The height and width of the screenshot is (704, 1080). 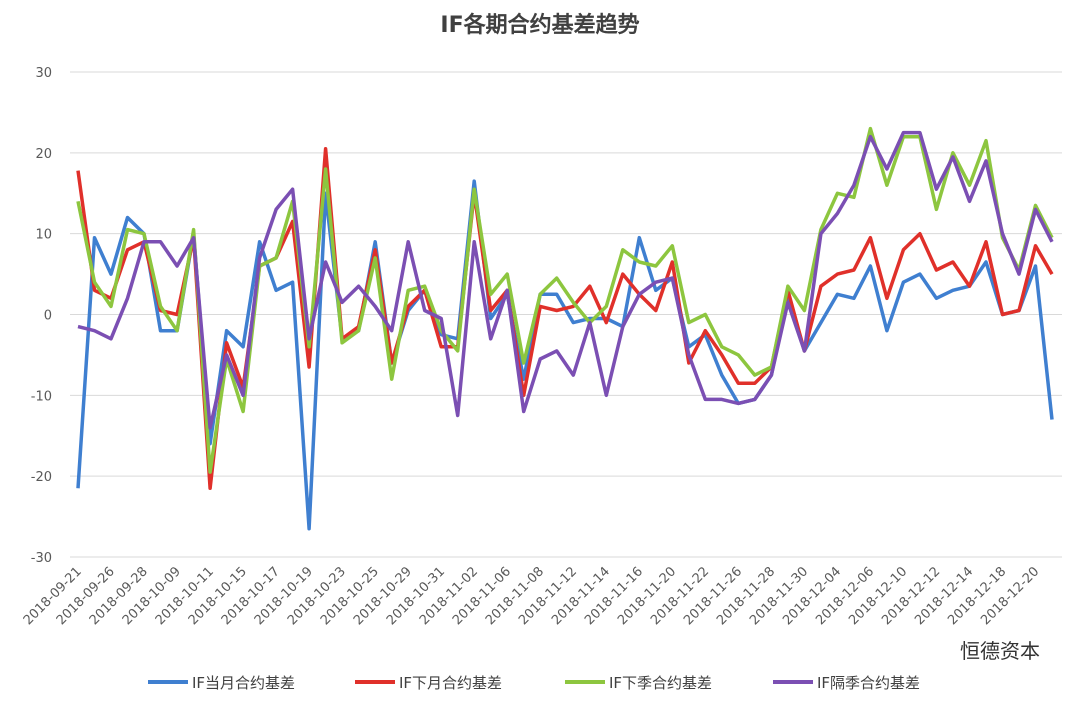 I want to click on watermark: 恒德资本, so click(x=1000, y=651).